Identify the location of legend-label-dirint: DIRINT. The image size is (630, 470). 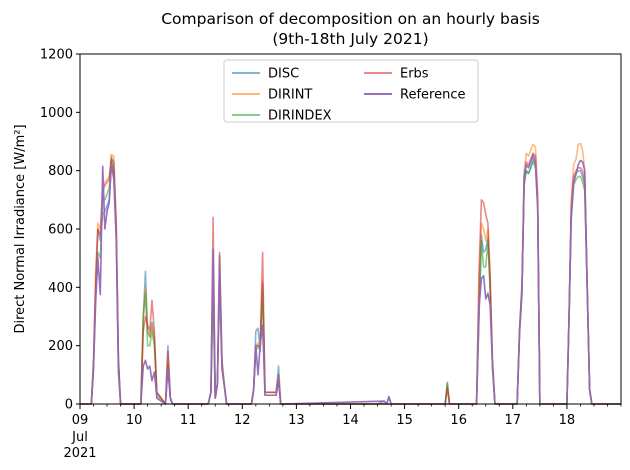
(290, 95).